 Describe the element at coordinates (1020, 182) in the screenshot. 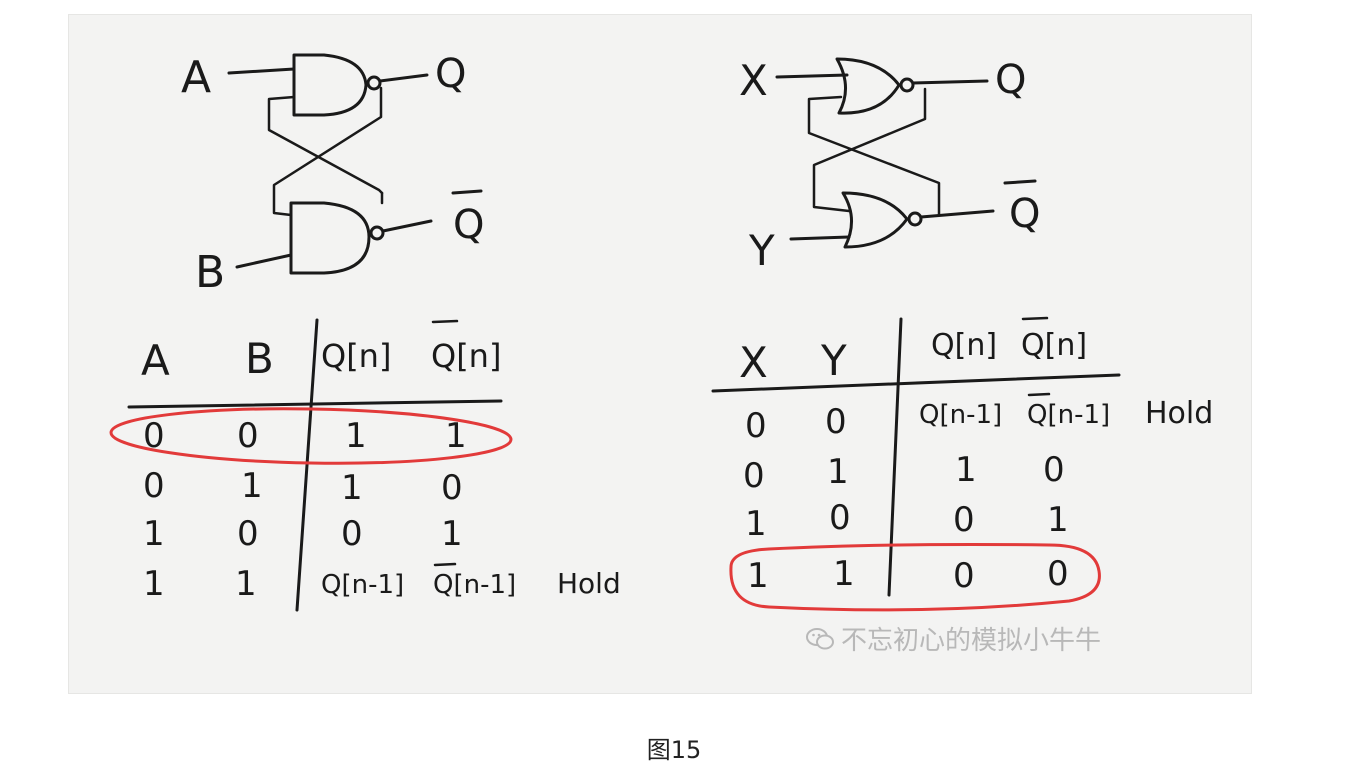

I see `output-qbar-overline-right` at that location.